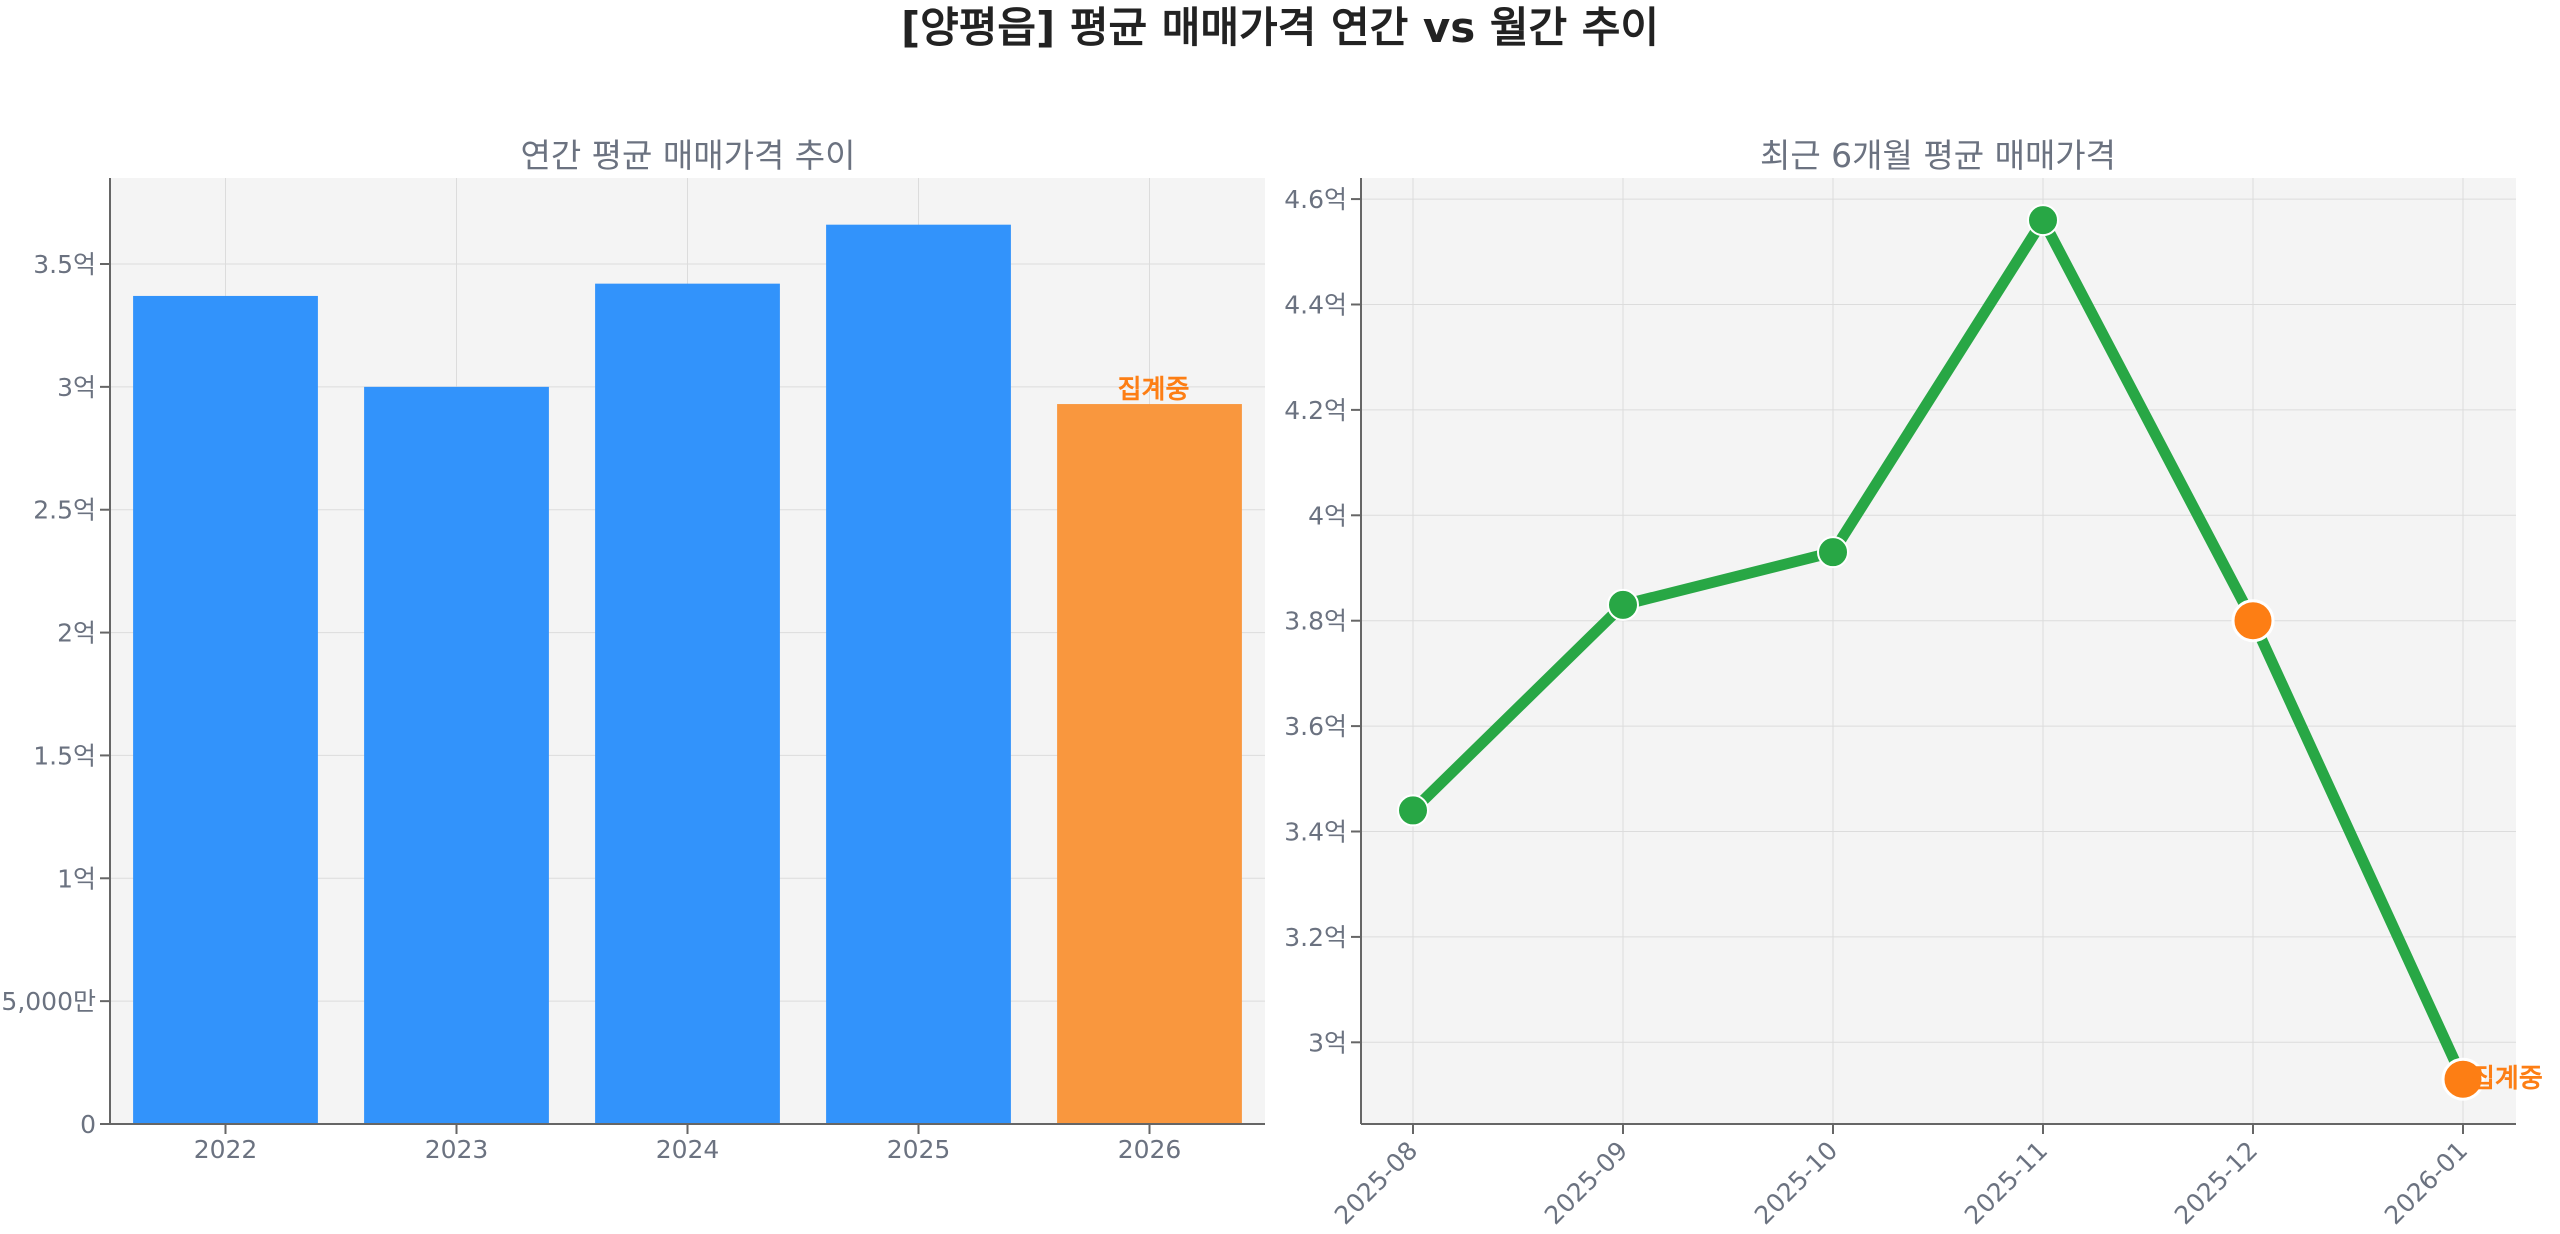 Image resolution: width=2560 pixels, height=1234 pixels. I want to click on annual-x-ticks: 2022 2023 2024 2025 2026, so click(688, 1144).